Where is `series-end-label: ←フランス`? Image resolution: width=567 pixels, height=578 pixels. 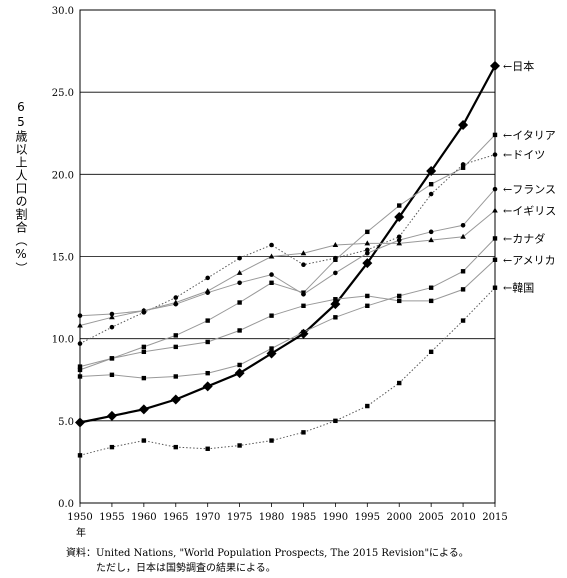 series-end-label: ←フランス is located at coordinates (529, 189).